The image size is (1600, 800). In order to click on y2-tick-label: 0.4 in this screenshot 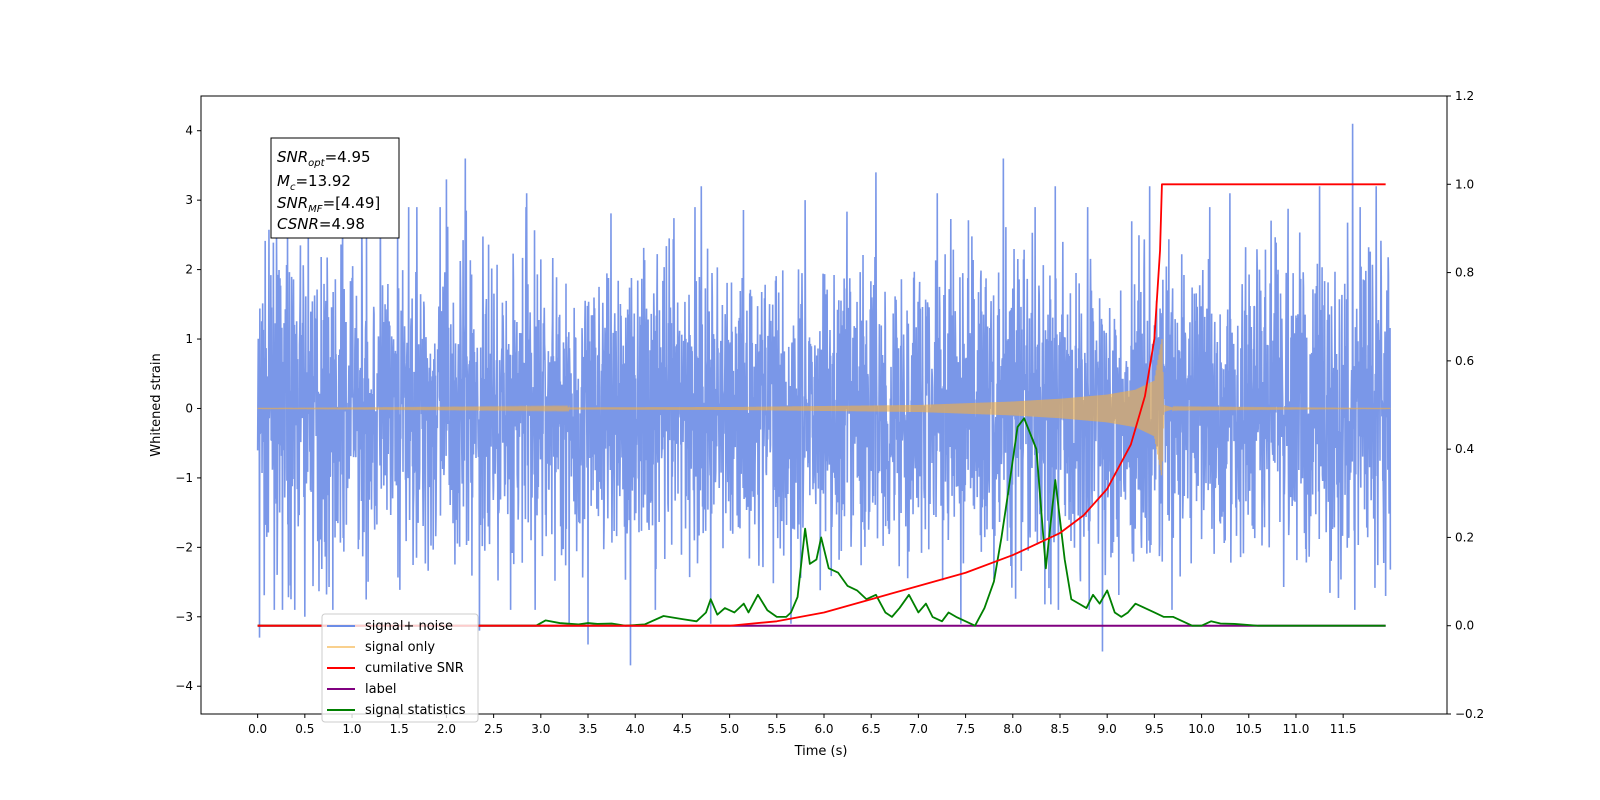, I will do `click(1464, 449)`.